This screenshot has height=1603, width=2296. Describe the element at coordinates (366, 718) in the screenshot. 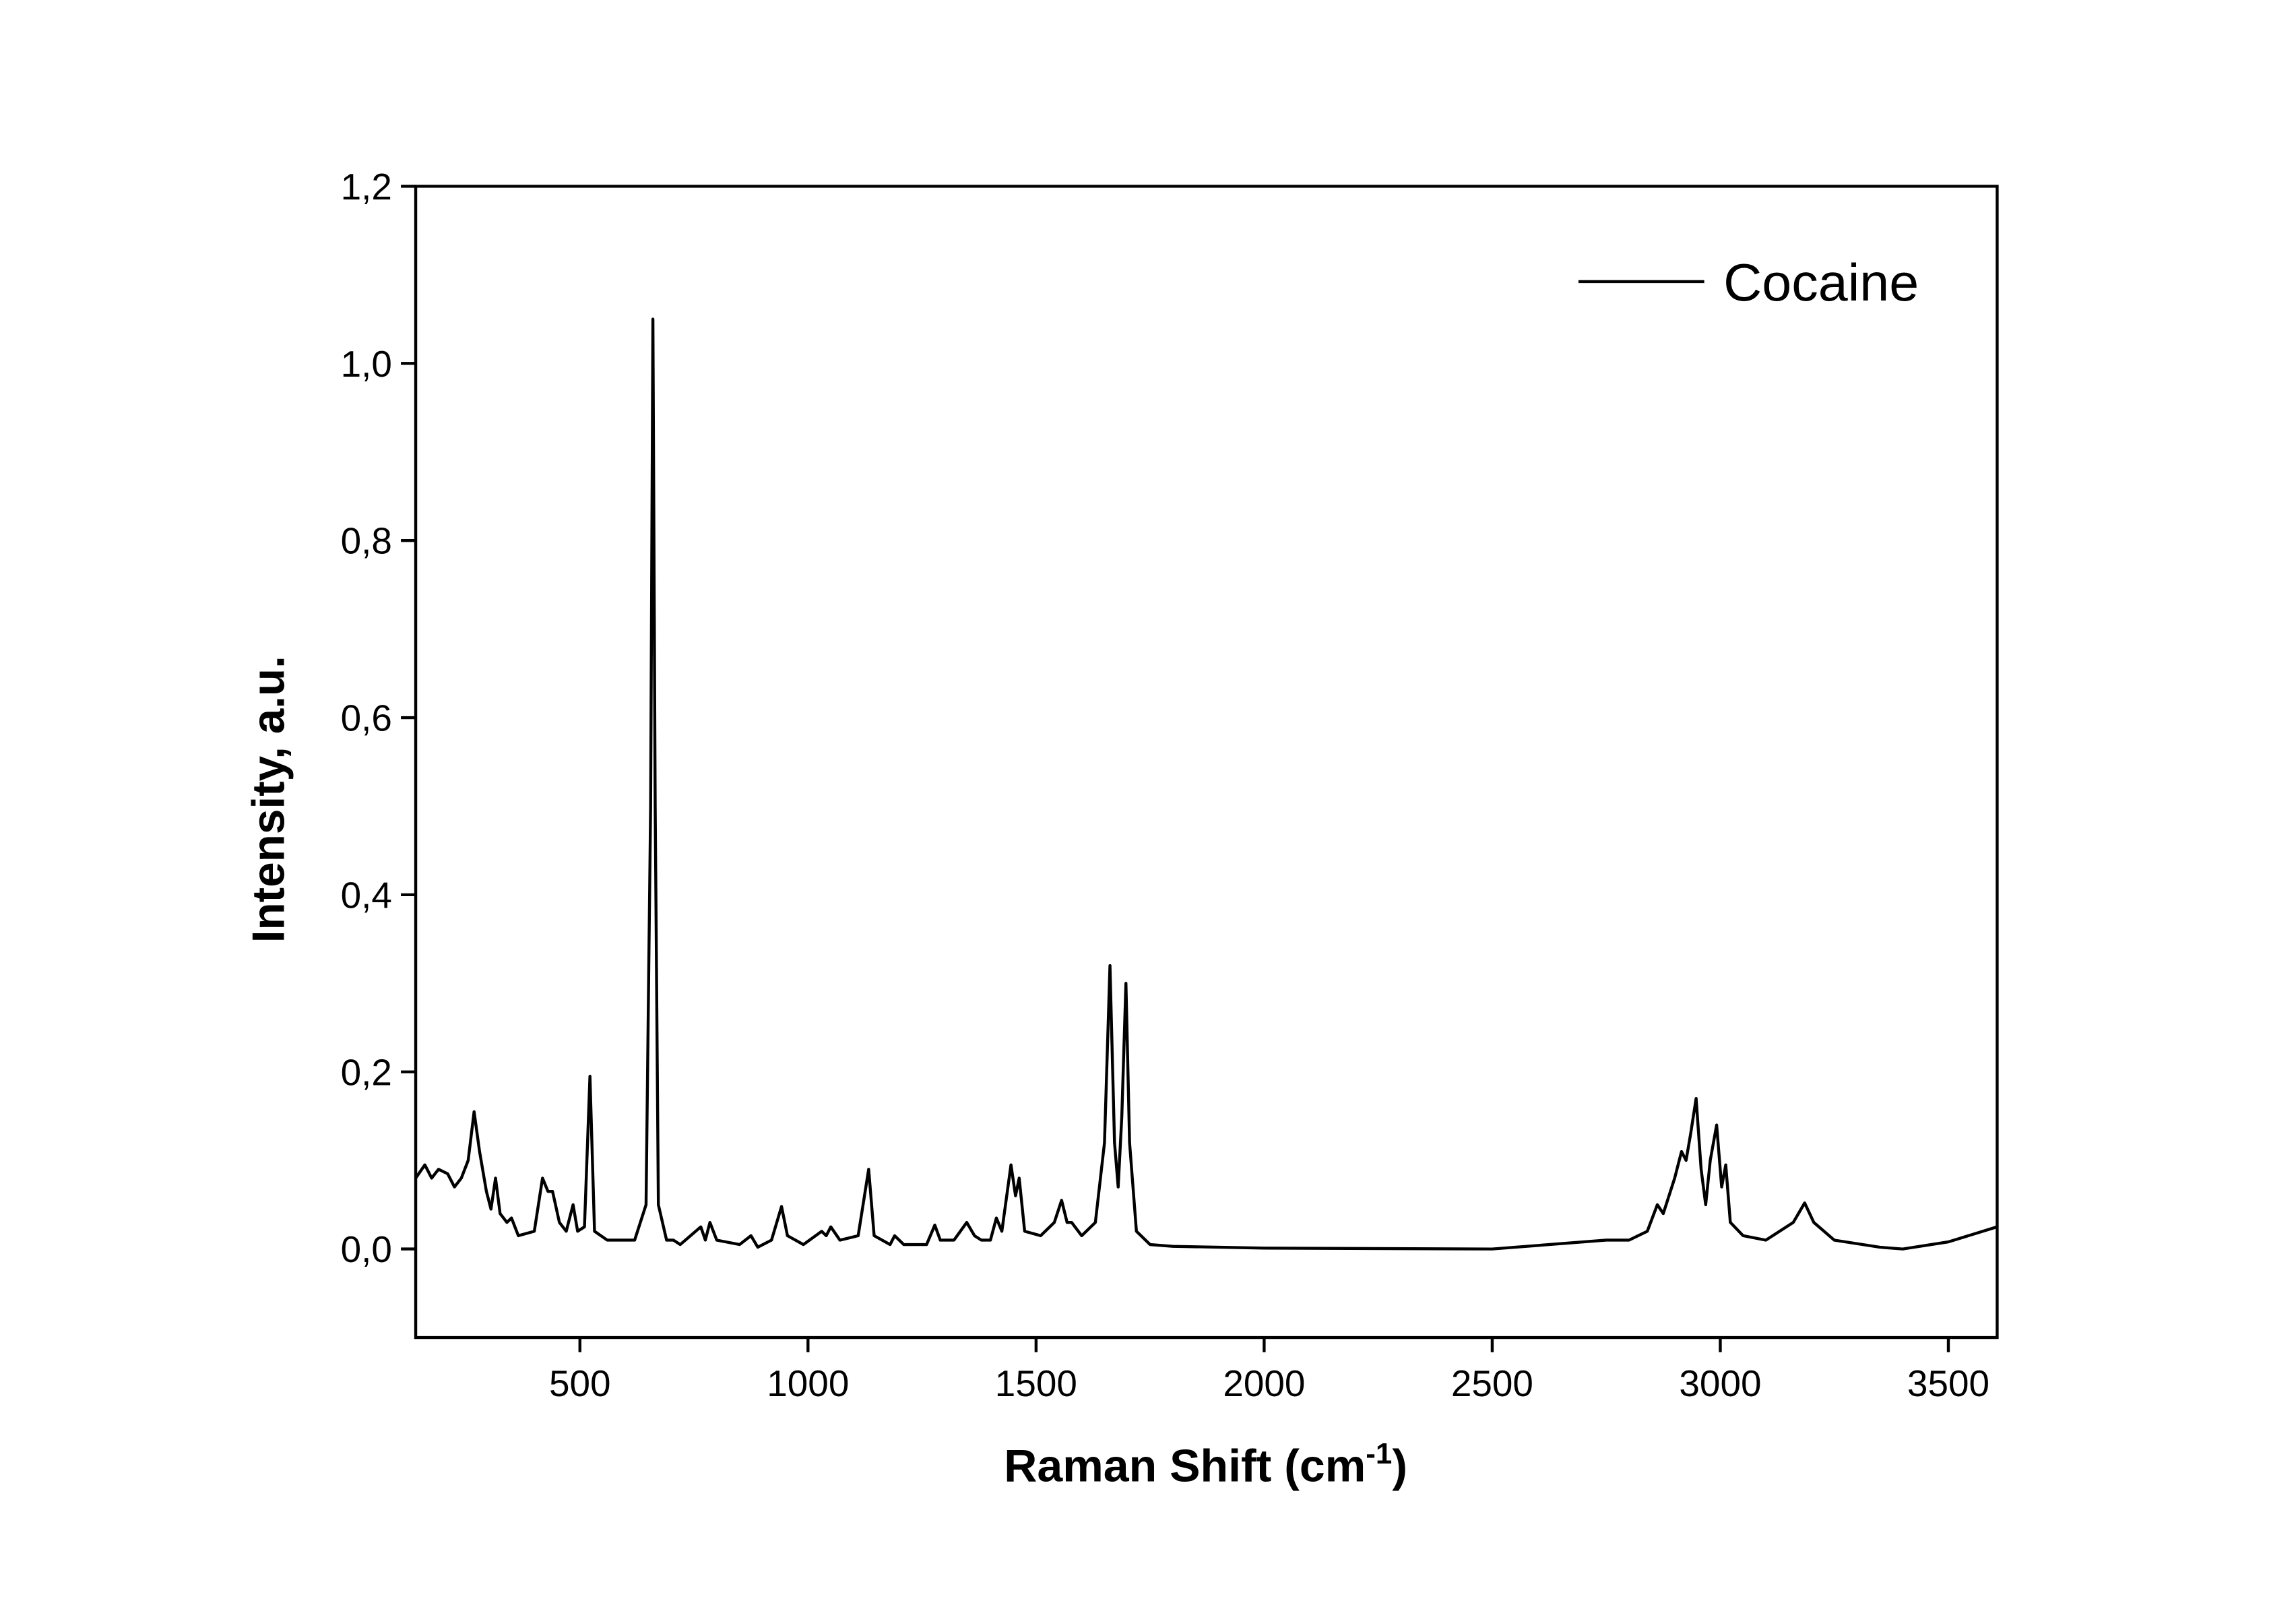

I see `y-tick-label: 0,6` at that location.